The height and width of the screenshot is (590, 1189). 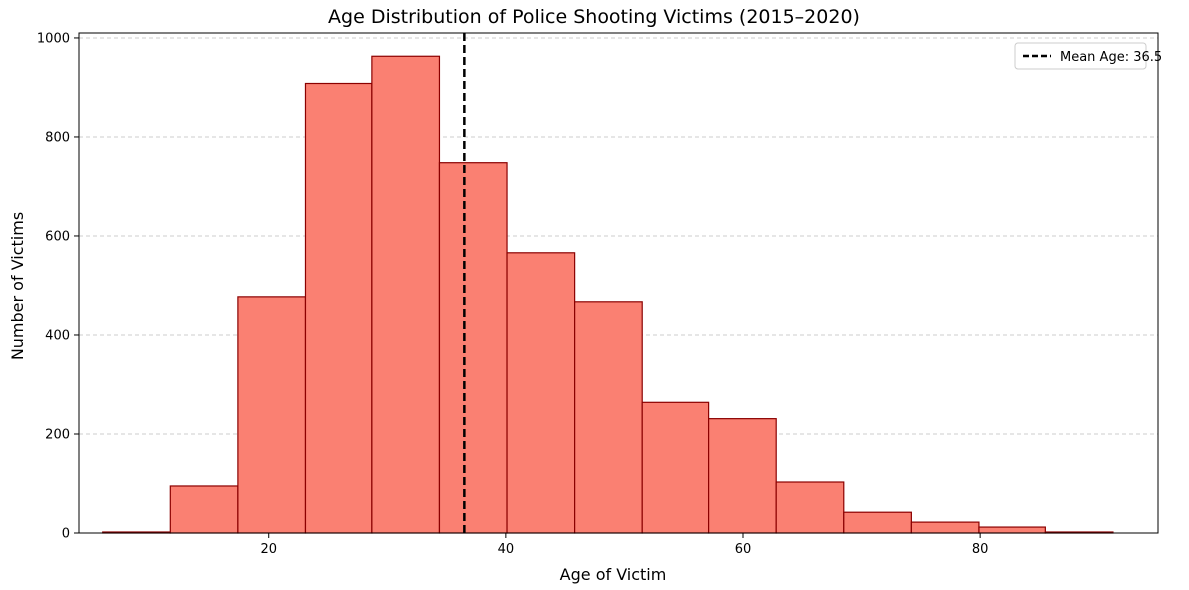 What do you see at coordinates (57, 137) in the screenshot?
I see `y-tick-label: 800` at bounding box center [57, 137].